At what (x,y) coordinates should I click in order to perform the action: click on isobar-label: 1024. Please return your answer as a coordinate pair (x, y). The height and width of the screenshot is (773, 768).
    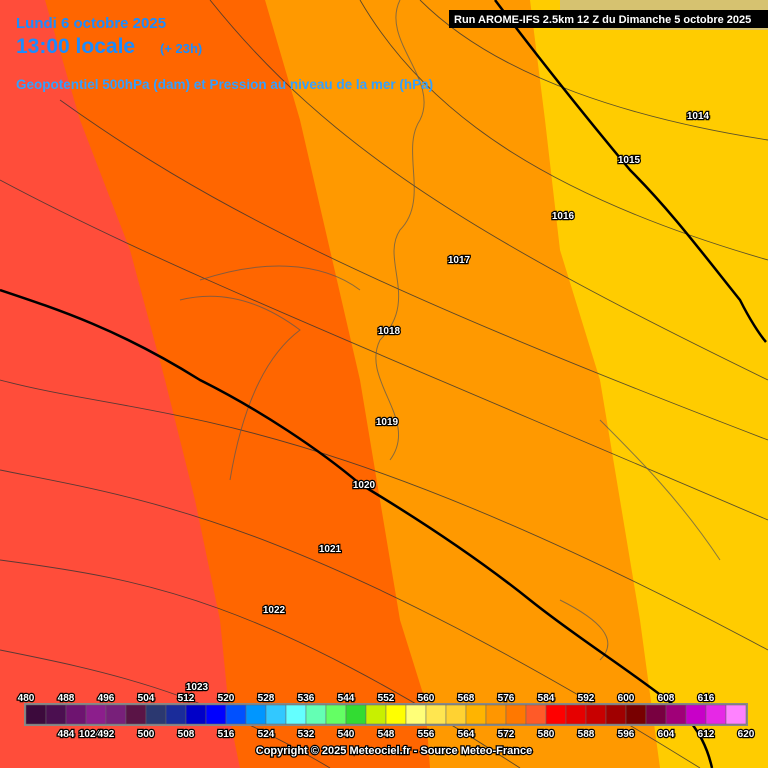
    Looking at the image, I should click on (90, 734).